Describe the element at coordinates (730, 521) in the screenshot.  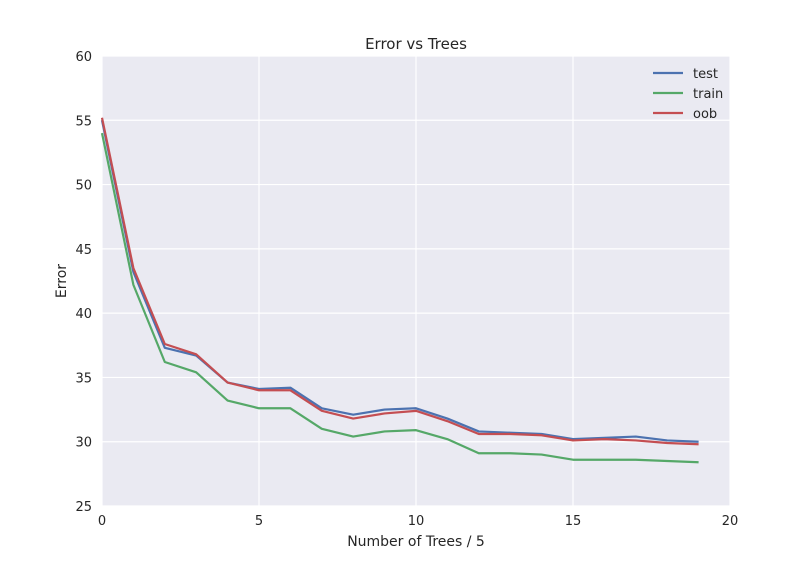
I see `x-tick-label: 20` at that location.